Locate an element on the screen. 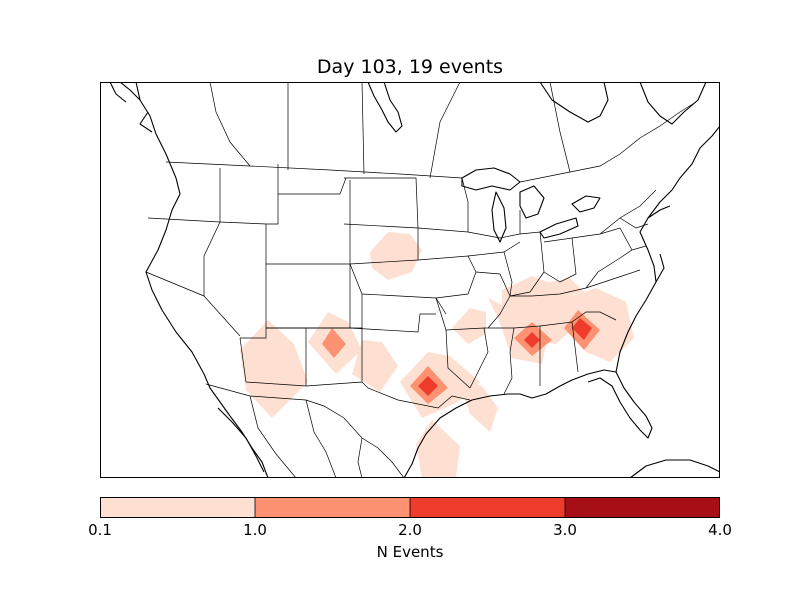 The image size is (800, 600). contour-east-texas is located at coordinates (478, 406).